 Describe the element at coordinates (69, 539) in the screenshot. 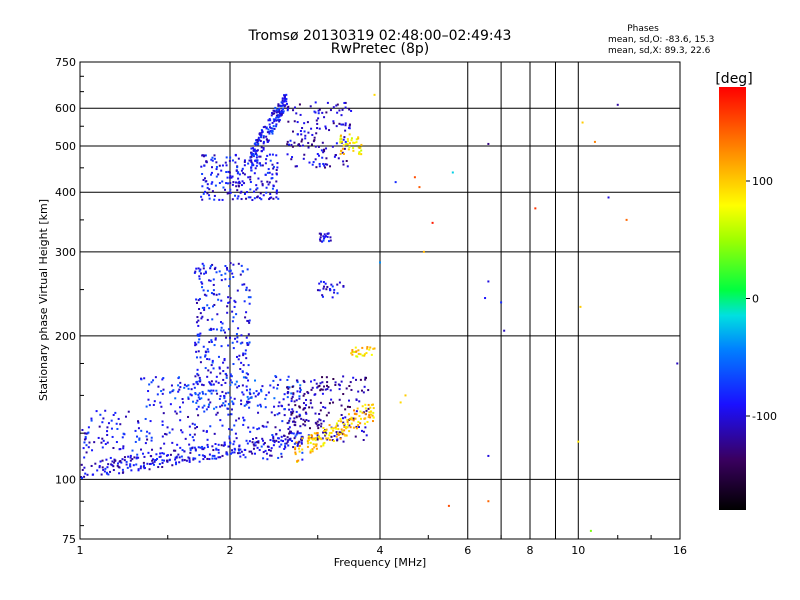

I see `y-tick-label: 75` at that location.